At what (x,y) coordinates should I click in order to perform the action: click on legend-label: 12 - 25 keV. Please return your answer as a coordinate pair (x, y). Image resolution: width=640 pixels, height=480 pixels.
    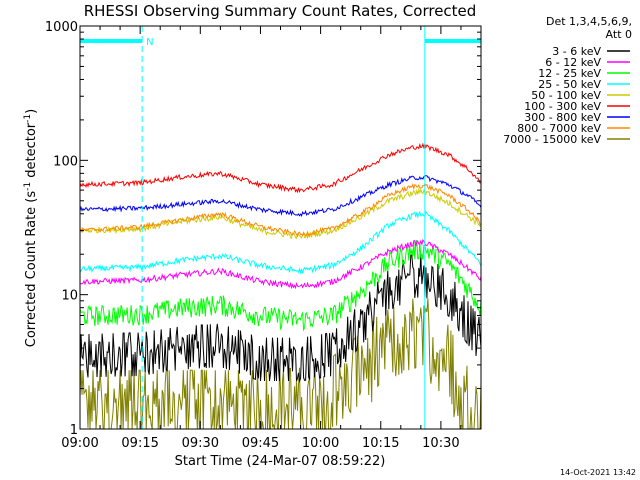
    Looking at the image, I should click on (569, 73).